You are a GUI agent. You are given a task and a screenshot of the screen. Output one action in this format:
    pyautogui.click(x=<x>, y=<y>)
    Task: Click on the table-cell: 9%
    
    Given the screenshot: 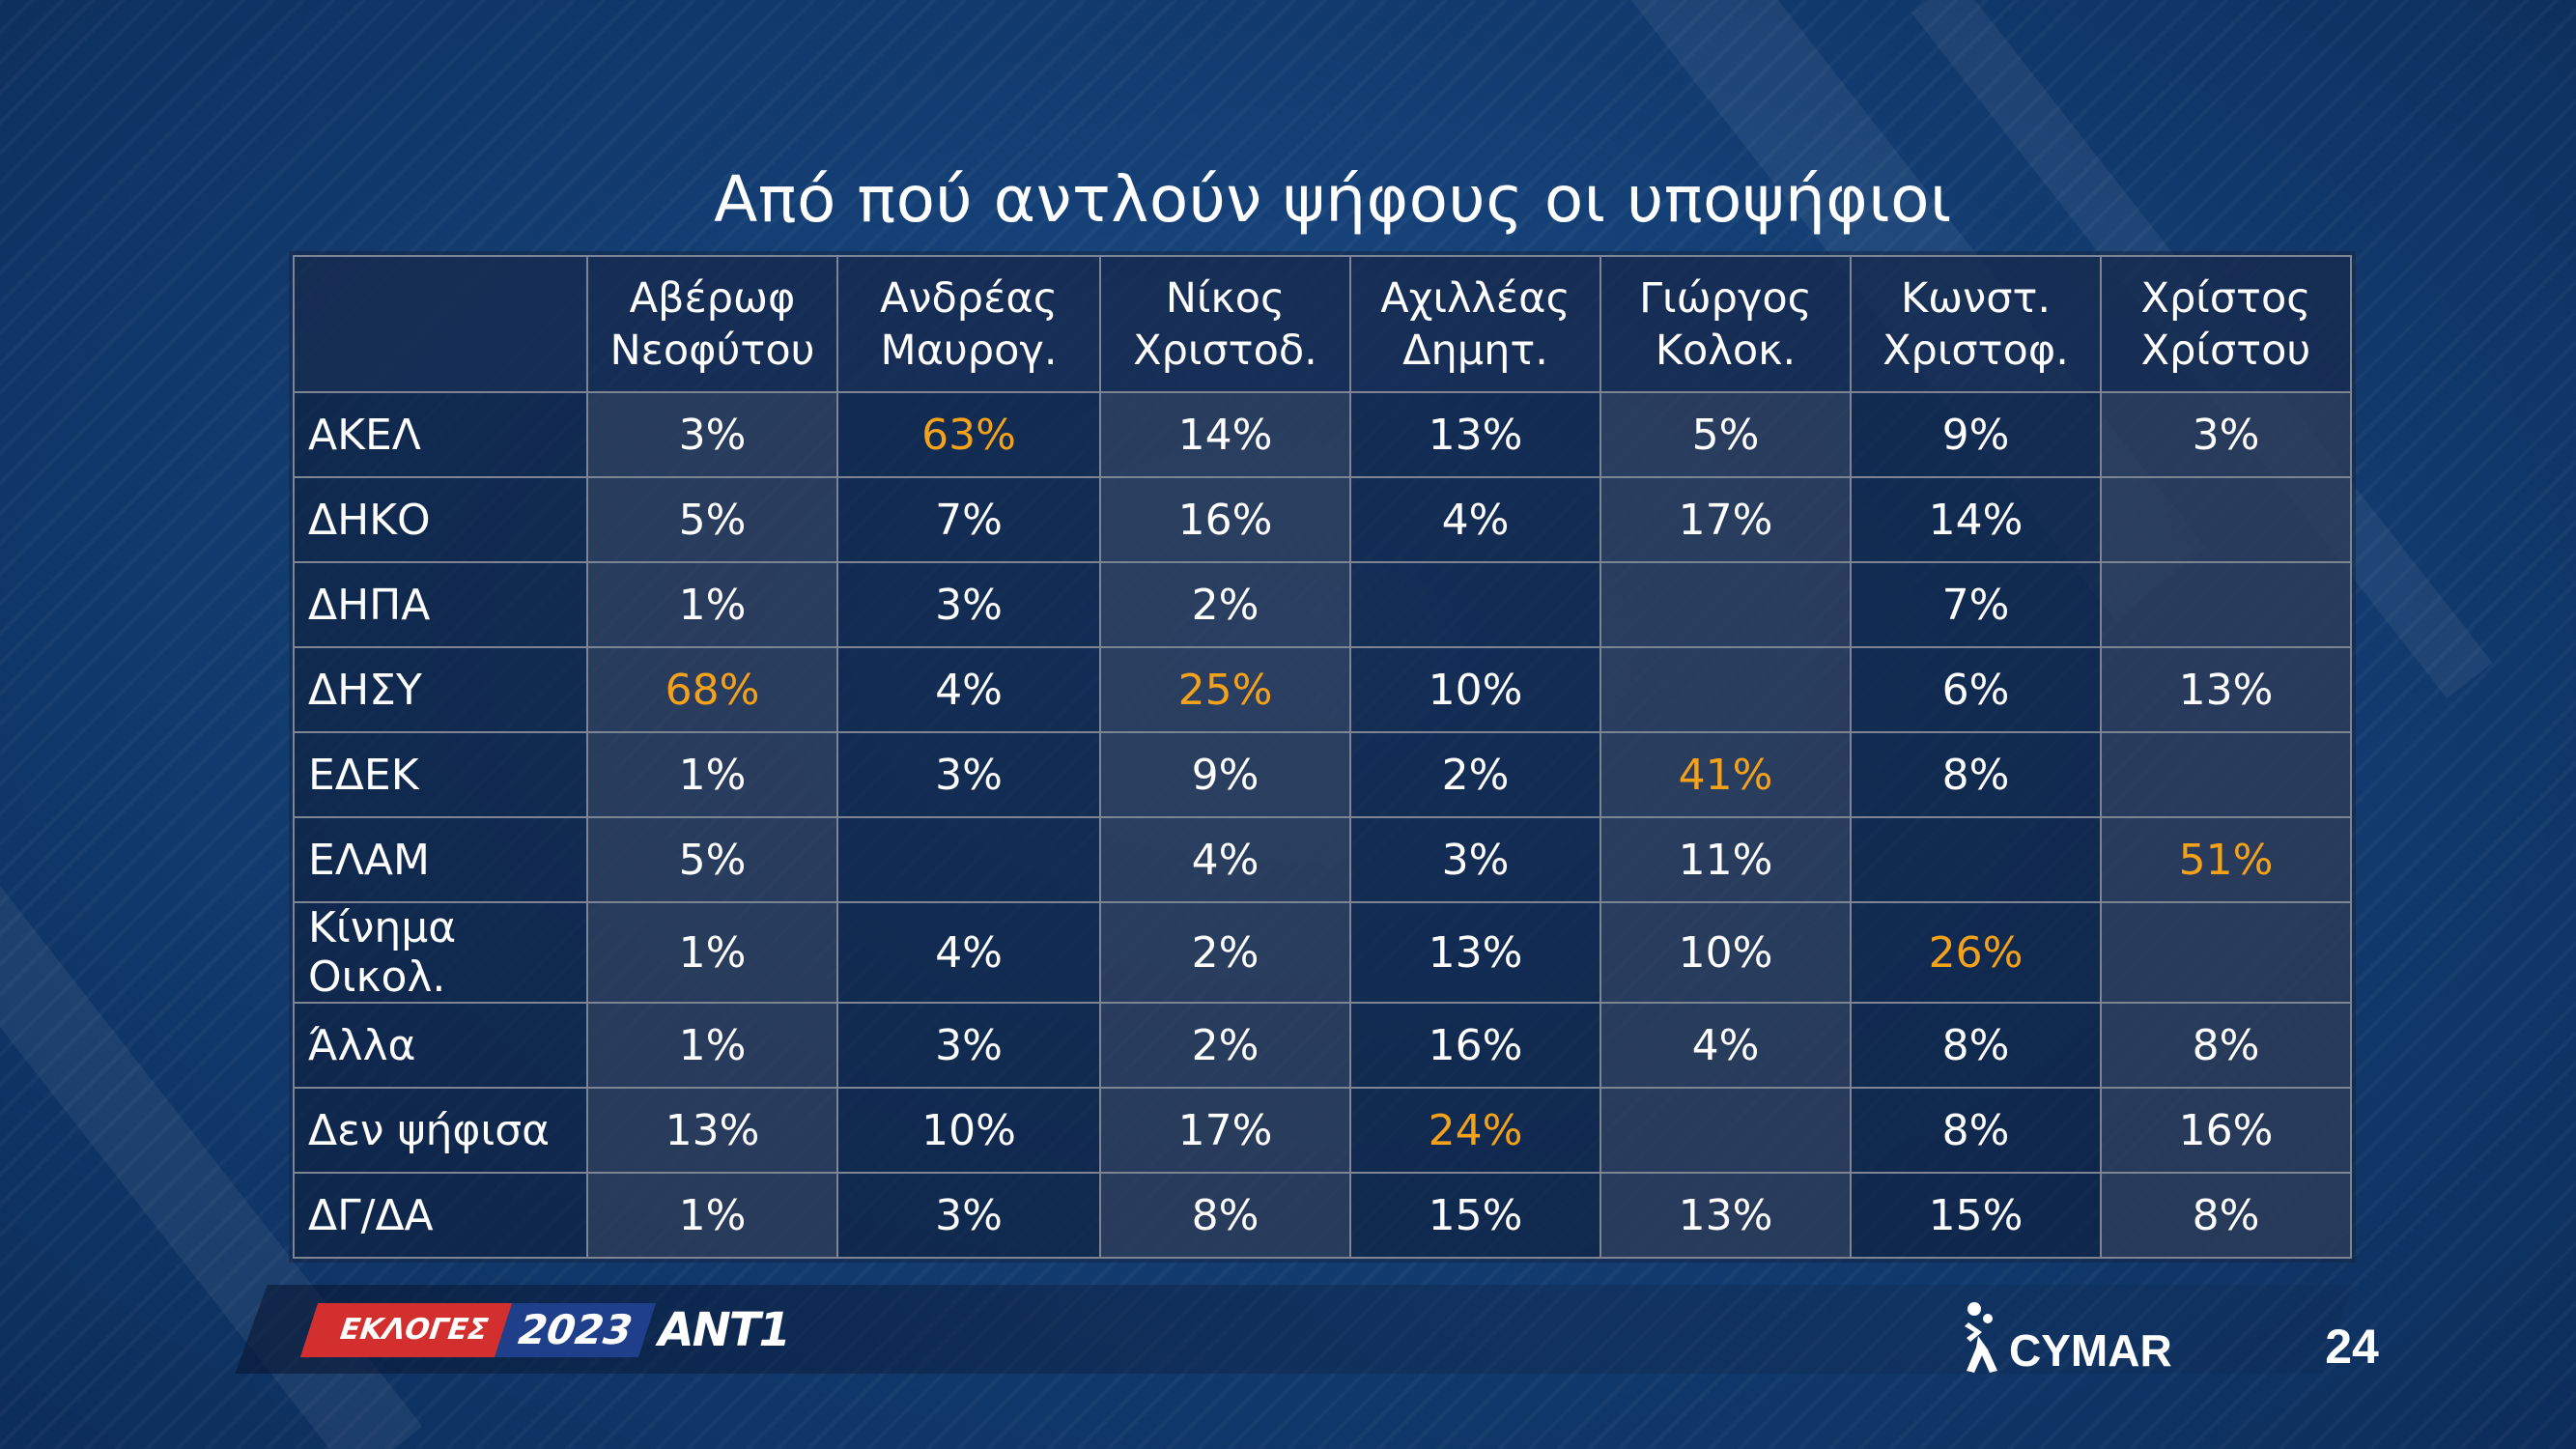 What is the action you would take?
    pyautogui.click(x=1225, y=774)
    